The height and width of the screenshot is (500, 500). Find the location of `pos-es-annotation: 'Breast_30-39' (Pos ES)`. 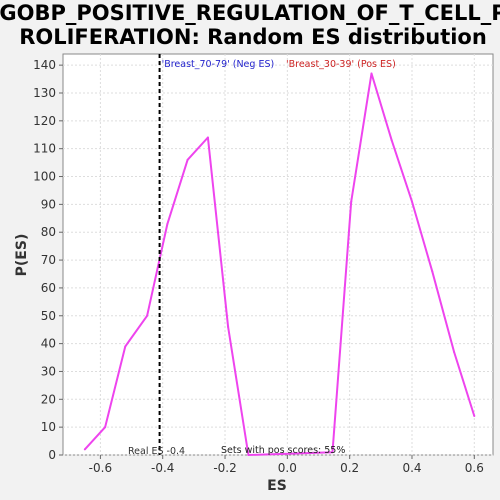

pos-es-annotation: 'Breast_30-39' (Pos ES) is located at coordinates (341, 64).